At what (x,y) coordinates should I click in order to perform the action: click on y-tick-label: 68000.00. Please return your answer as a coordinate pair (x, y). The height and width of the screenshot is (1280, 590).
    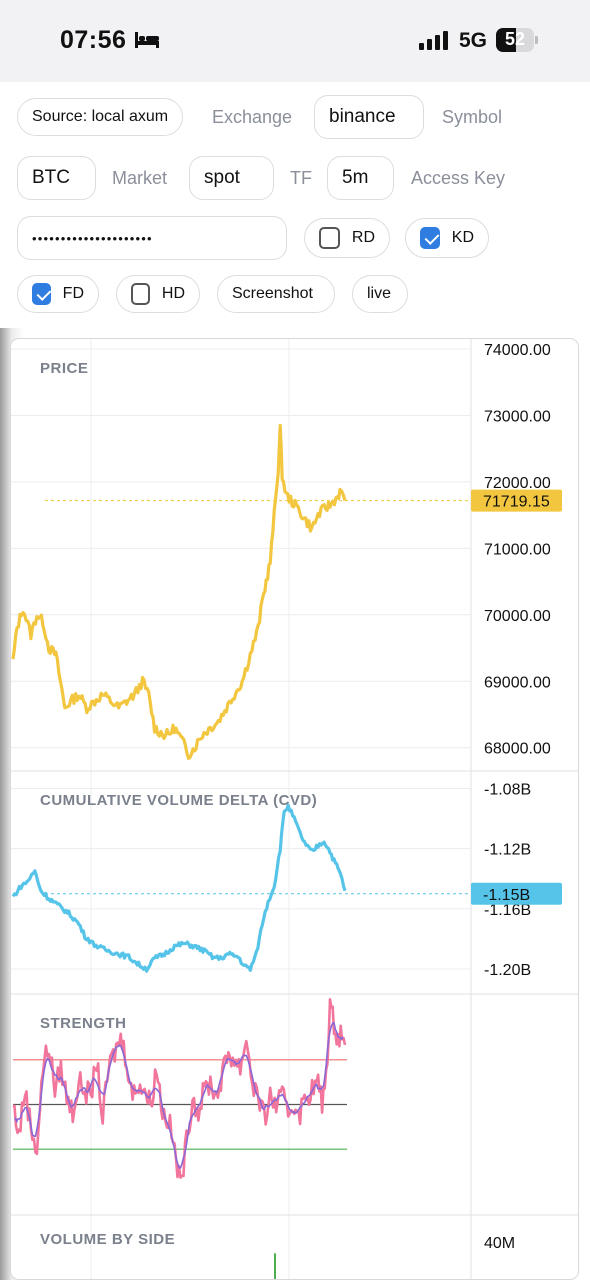
    Looking at the image, I should click on (517, 749).